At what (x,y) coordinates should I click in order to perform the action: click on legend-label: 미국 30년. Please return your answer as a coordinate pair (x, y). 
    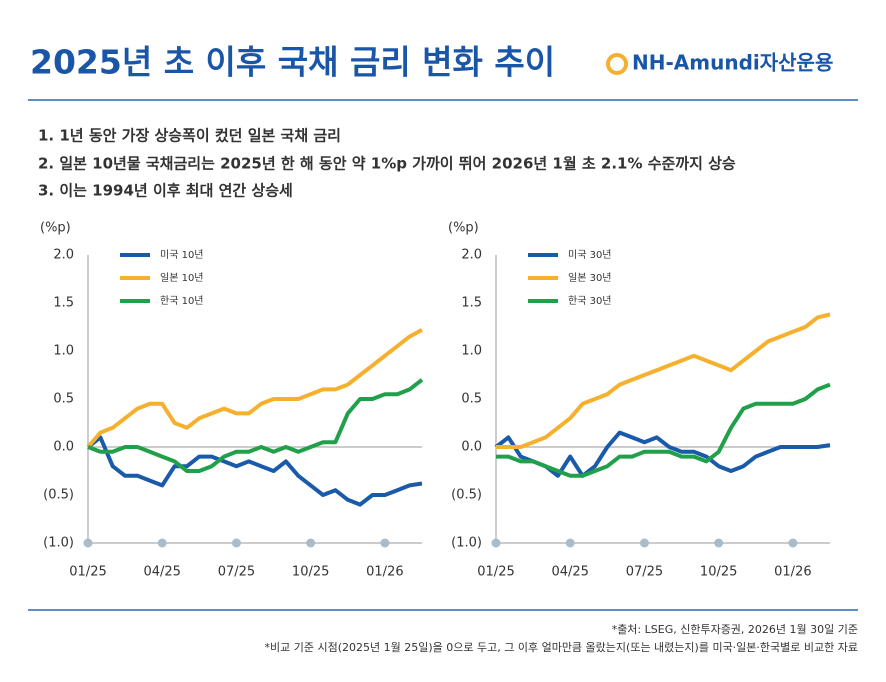
    Looking at the image, I should click on (590, 255).